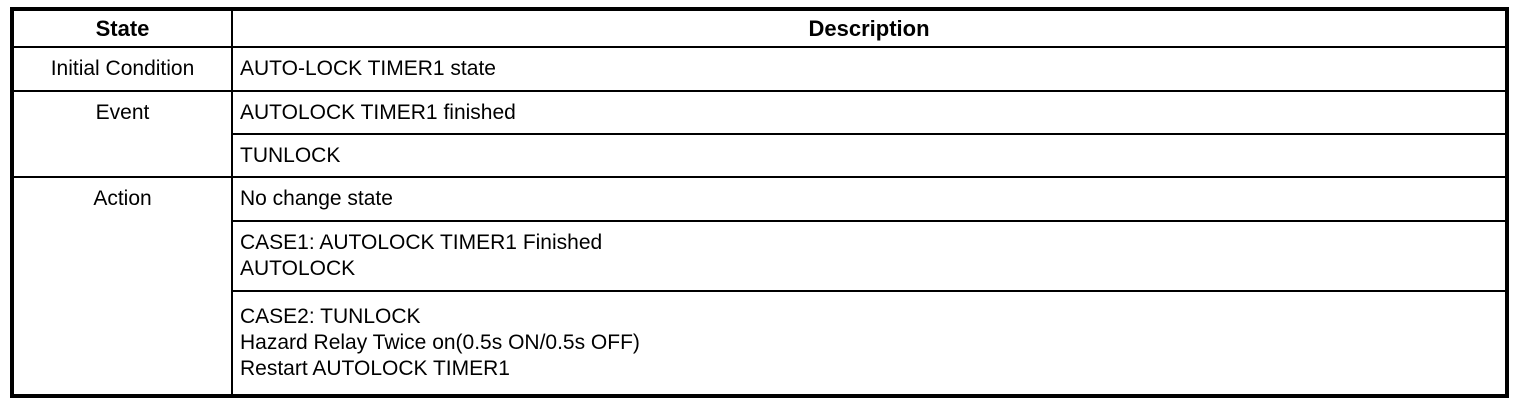 The height and width of the screenshot is (400, 1520). What do you see at coordinates (869, 28) in the screenshot?
I see `column-header-description: Description` at bounding box center [869, 28].